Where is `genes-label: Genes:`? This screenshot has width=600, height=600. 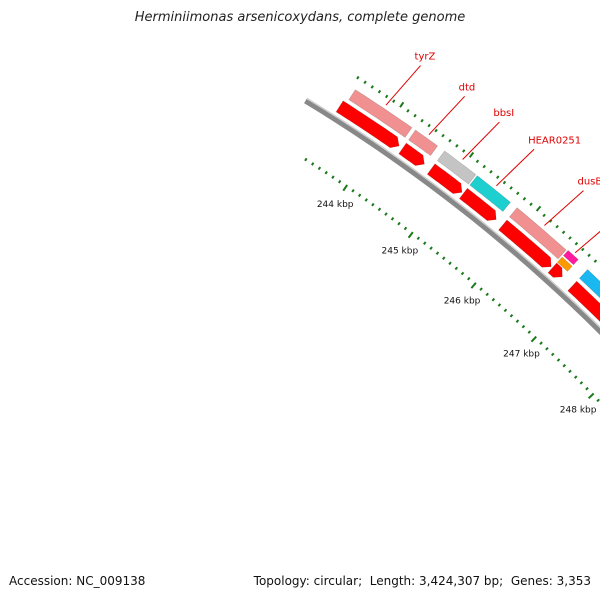
genes-label: Genes: is located at coordinates (531, 581).